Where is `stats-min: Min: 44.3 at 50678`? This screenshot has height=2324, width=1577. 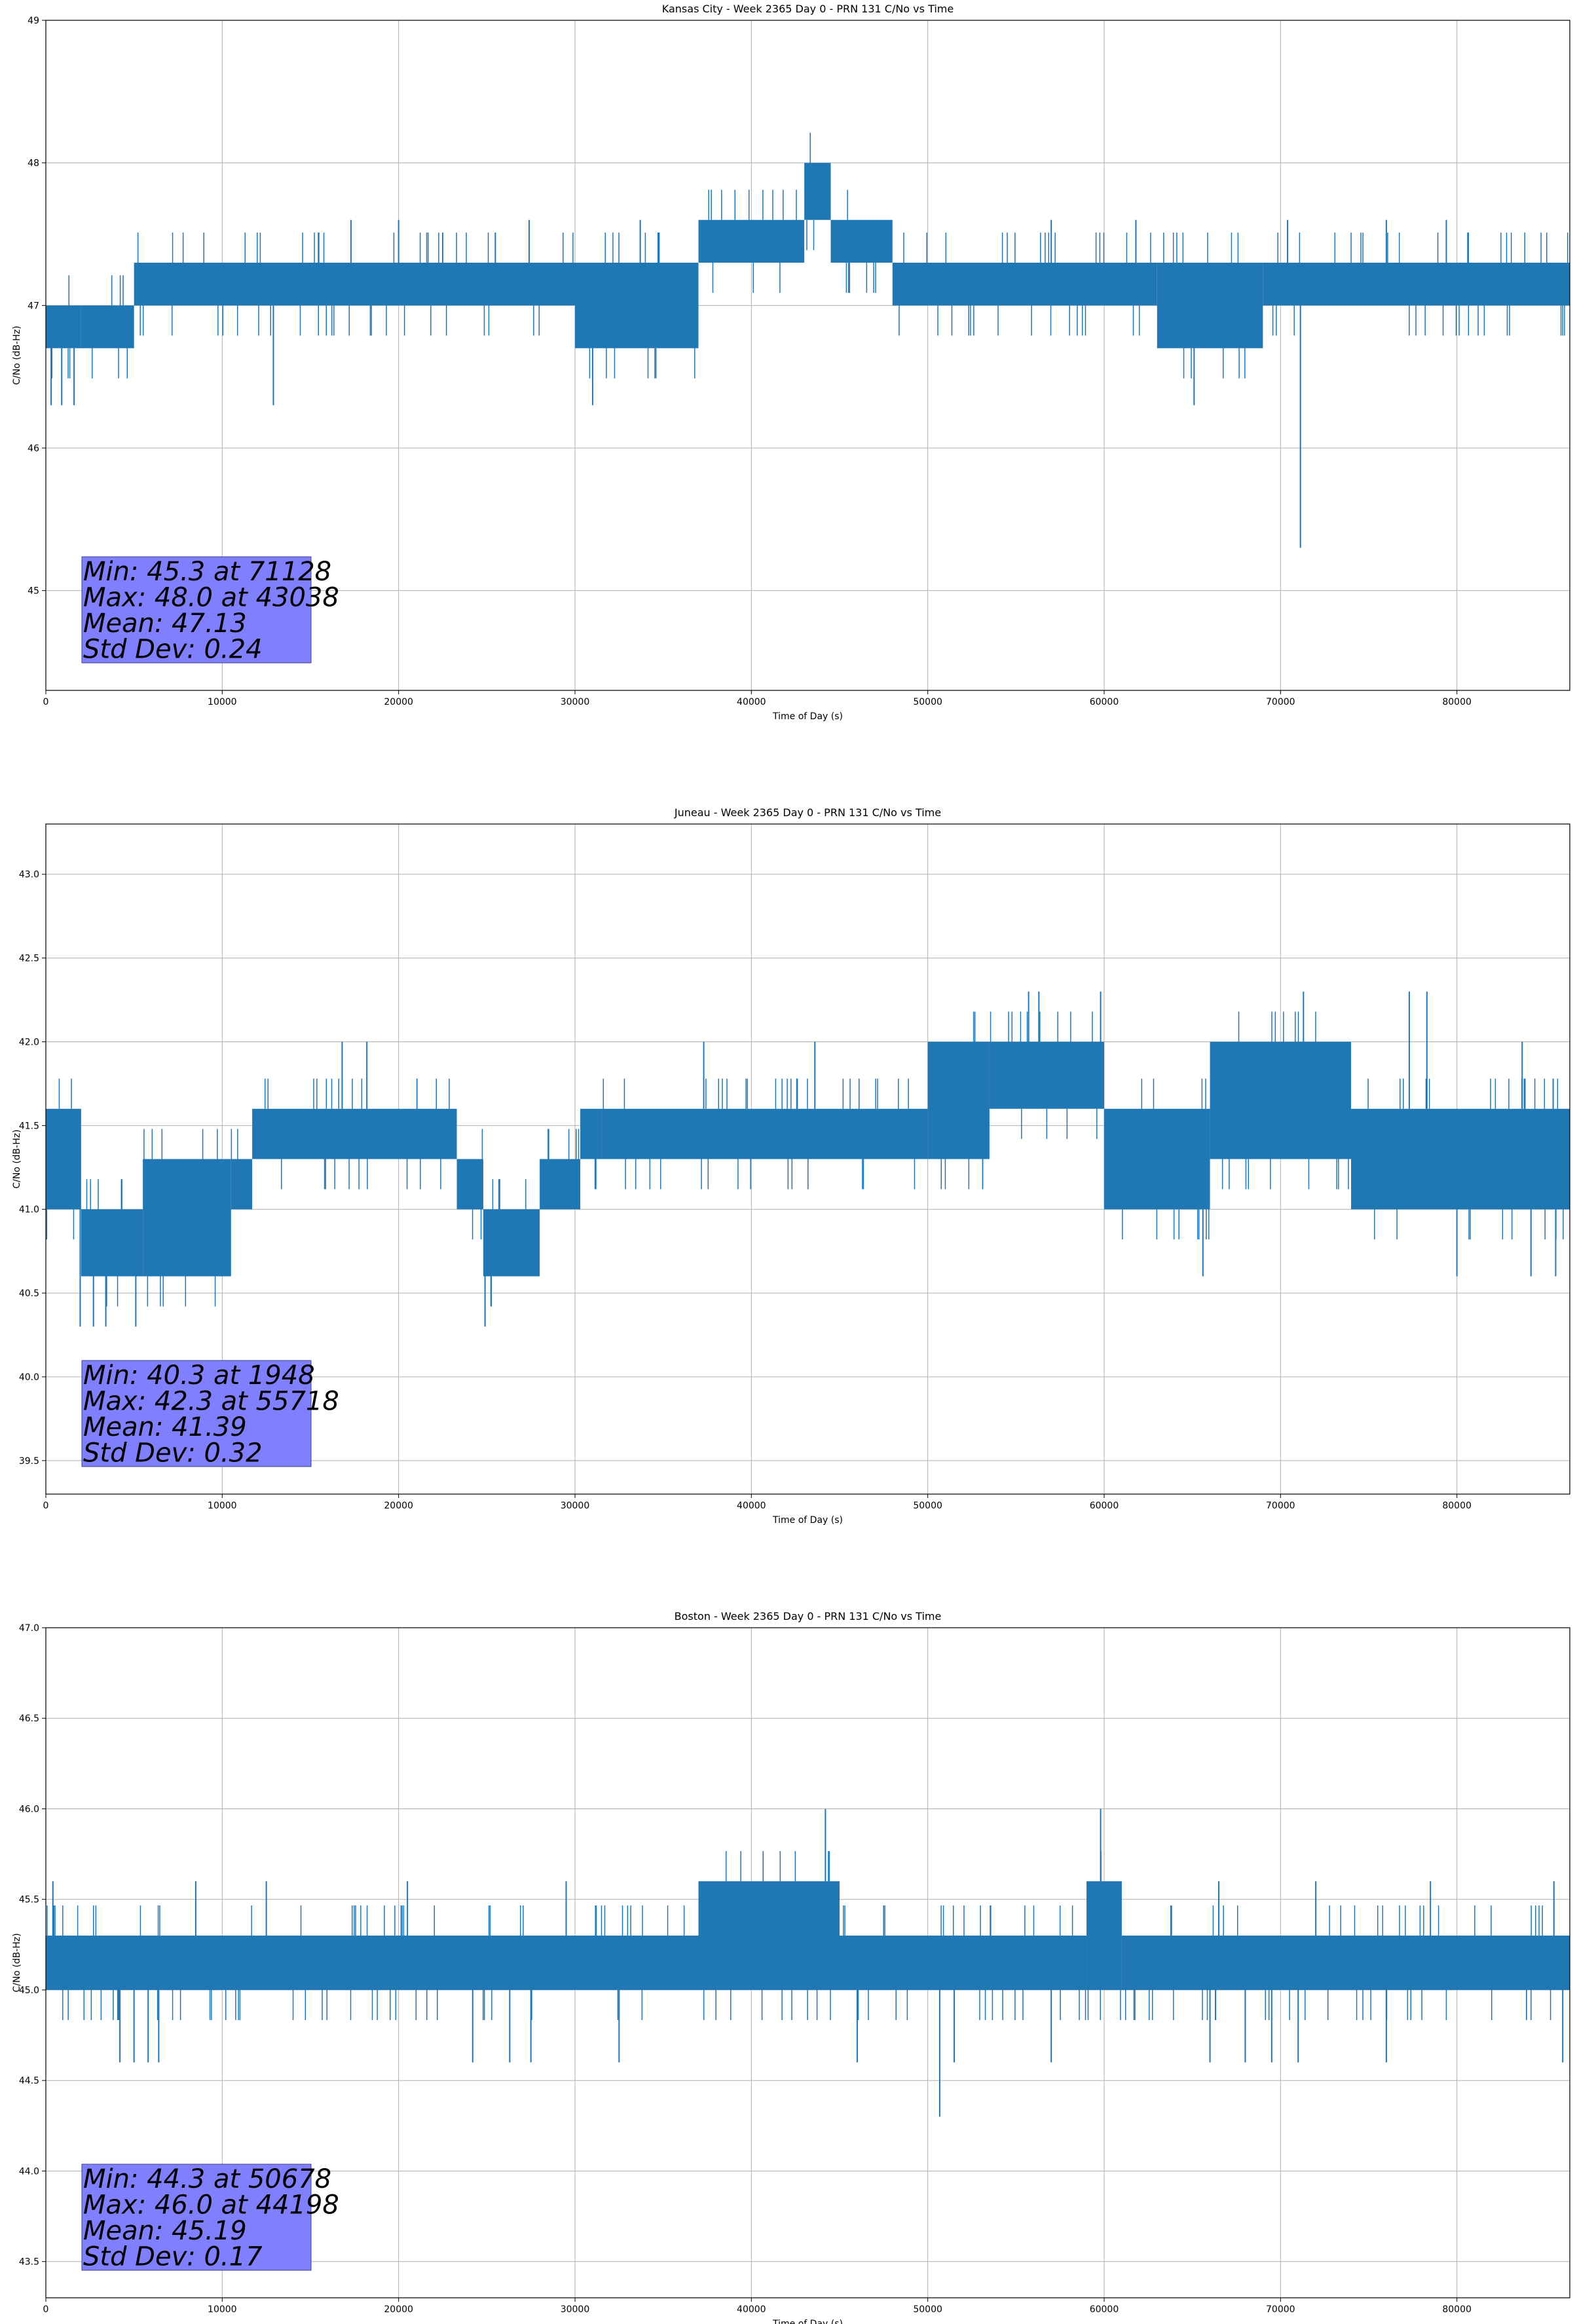 stats-min: Min: 44.3 at 50678 is located at coordinates (207, 2179).